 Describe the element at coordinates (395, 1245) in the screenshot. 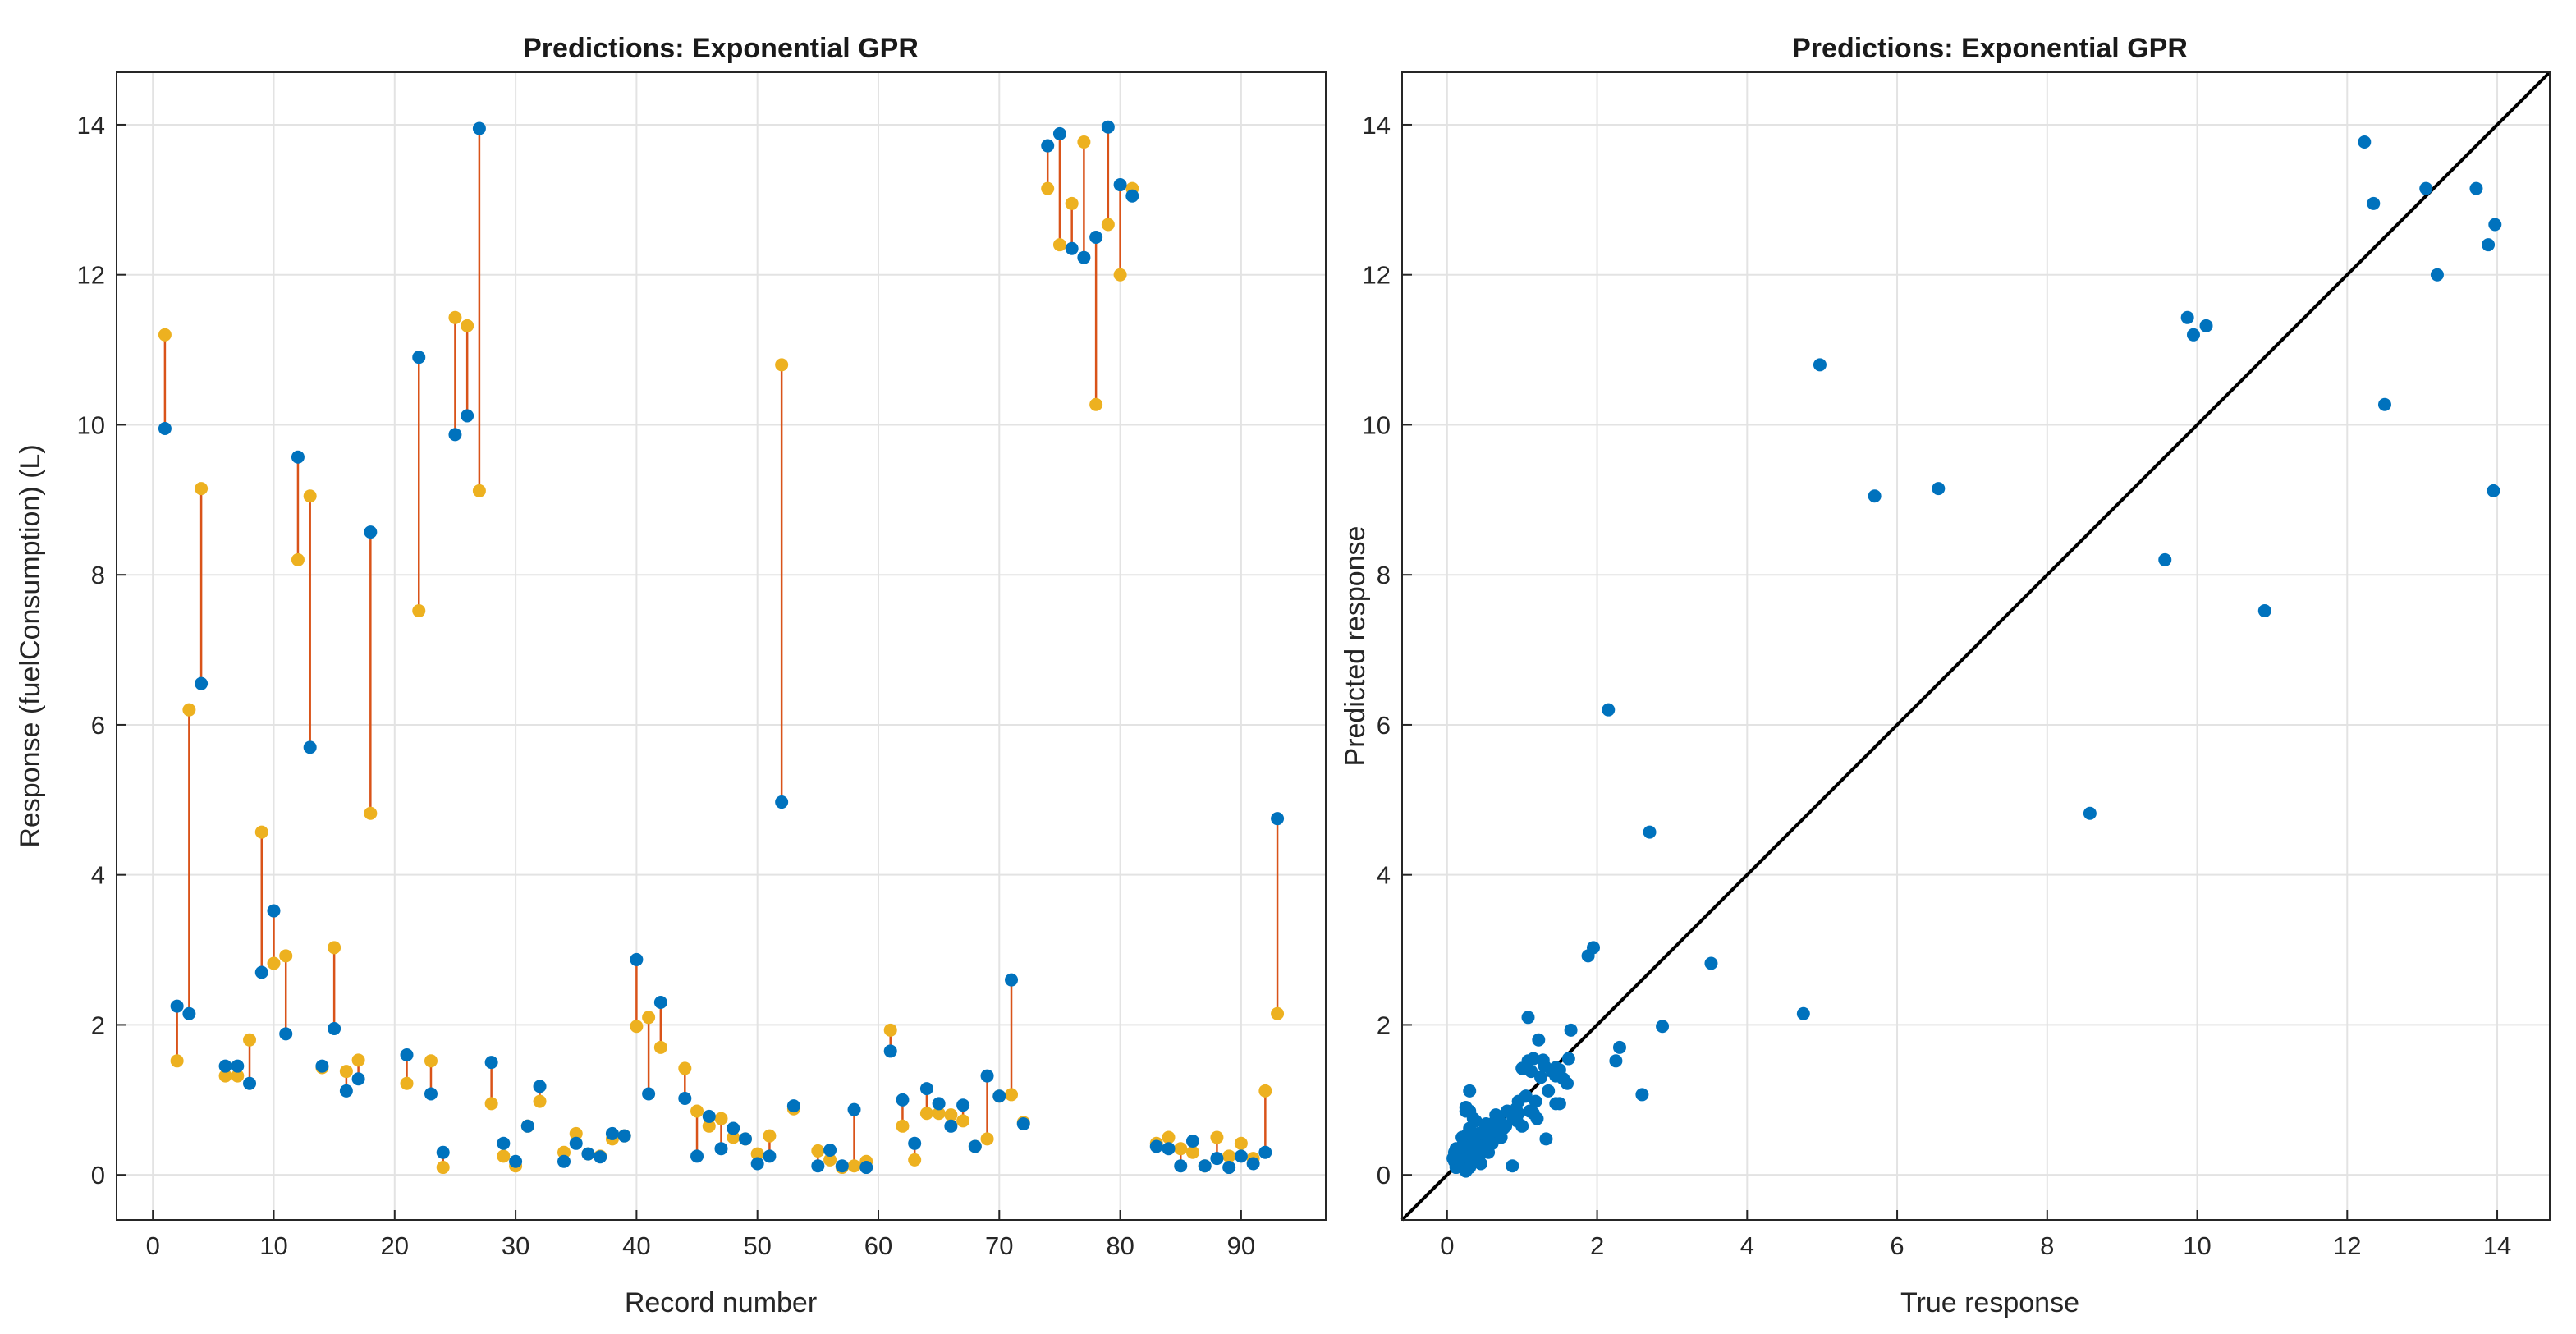

I see `plot1-xtick-label: 20` at that location.